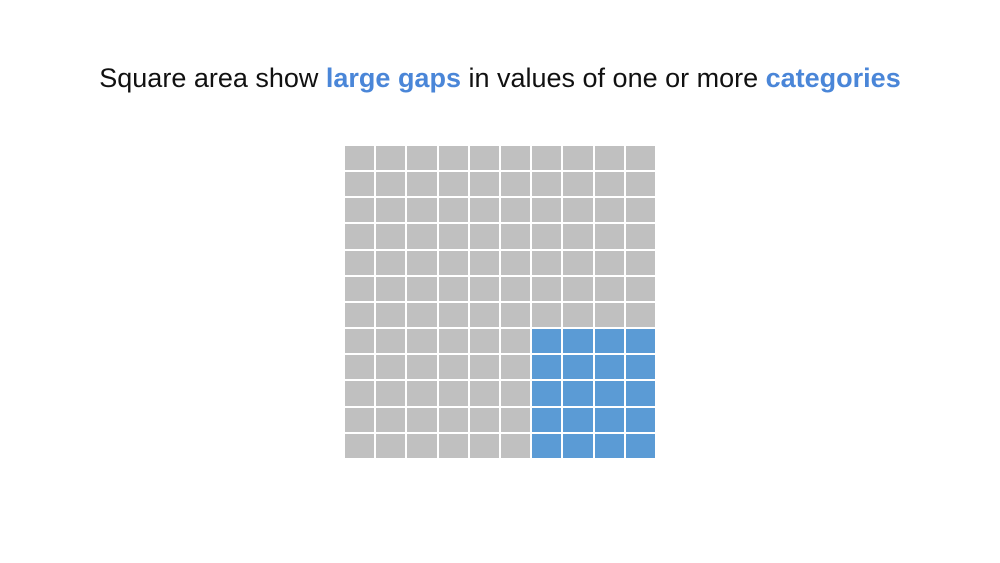 Image resolution: width=1000 pixels, height=563 pixels. Describe the element at coordinates (833, 78) in the screenshot. I see `title-highlight-categories: categories` at that location.